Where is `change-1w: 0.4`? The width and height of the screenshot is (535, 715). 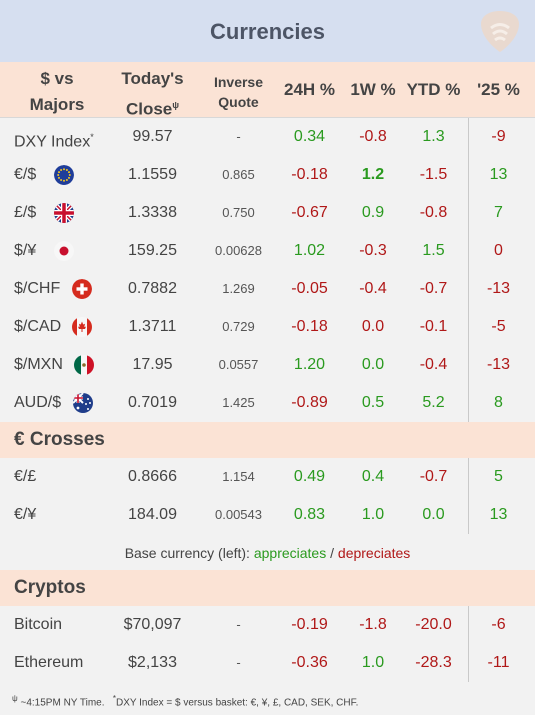 change-1w: 0.4 is located at coordinates (373, 476).